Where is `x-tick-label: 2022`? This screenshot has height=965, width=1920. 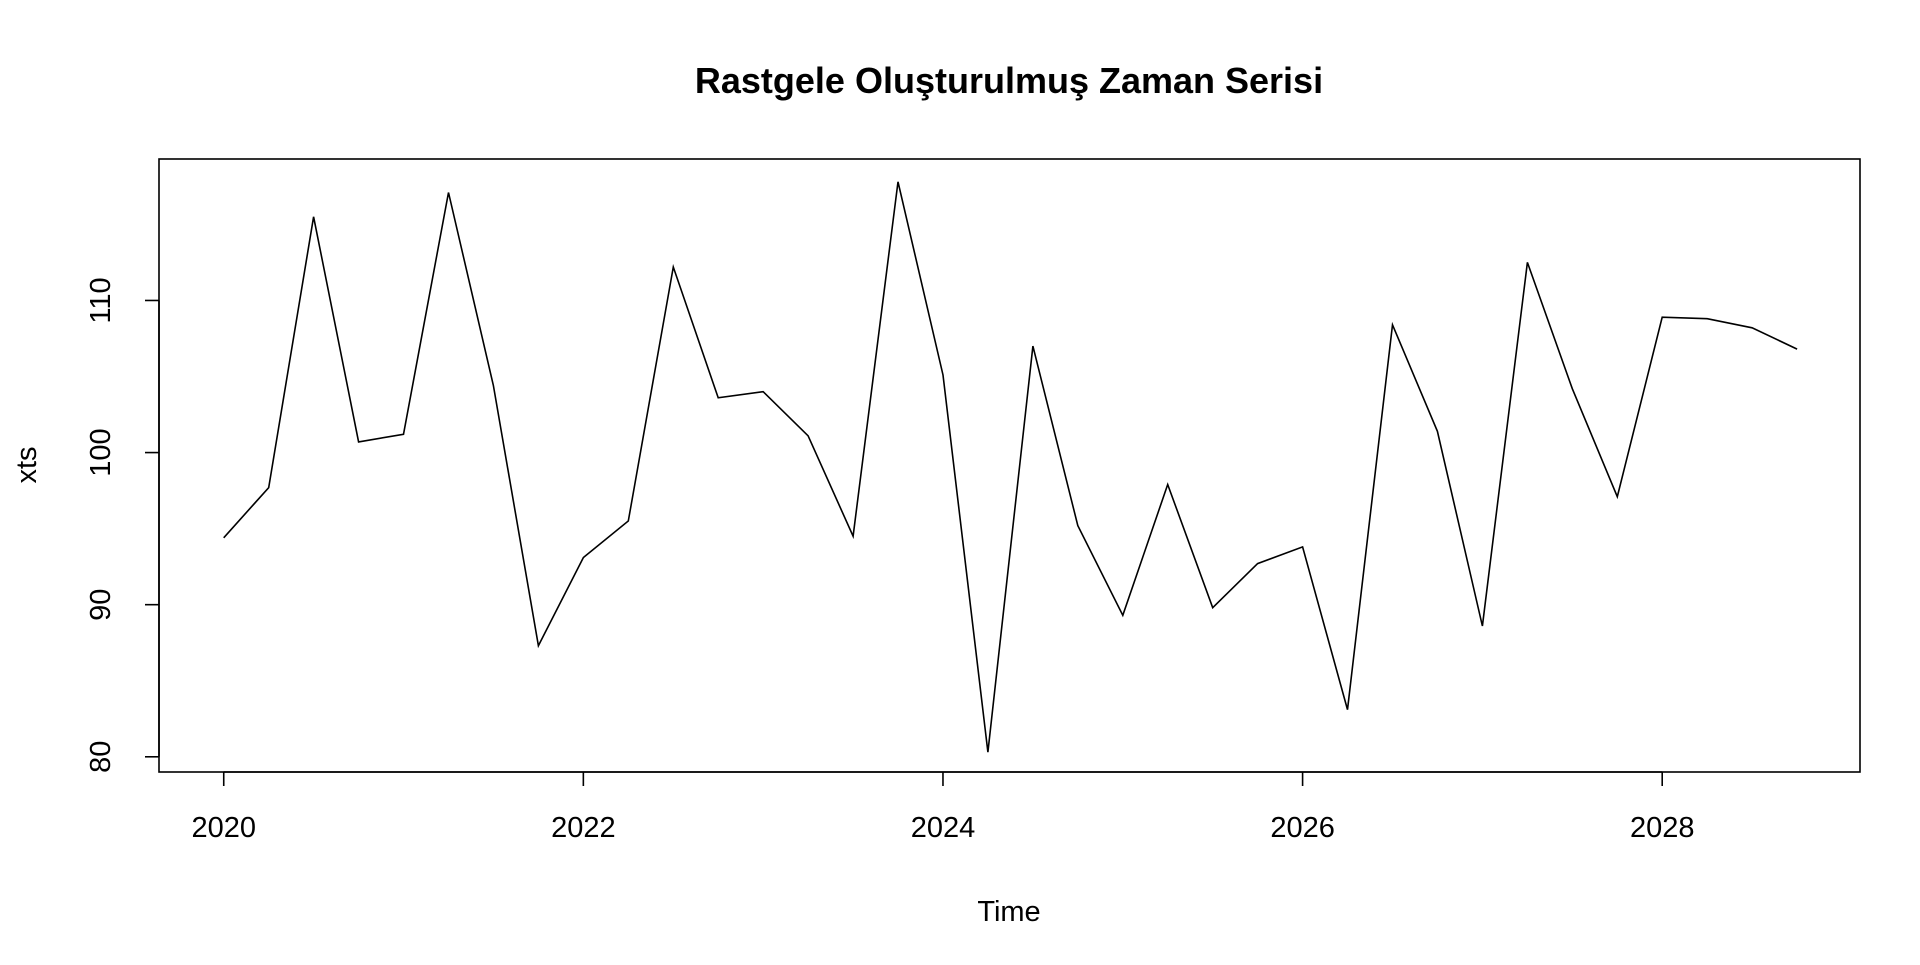 x-tick-label: 2022 is located at coordinates (583, 828).